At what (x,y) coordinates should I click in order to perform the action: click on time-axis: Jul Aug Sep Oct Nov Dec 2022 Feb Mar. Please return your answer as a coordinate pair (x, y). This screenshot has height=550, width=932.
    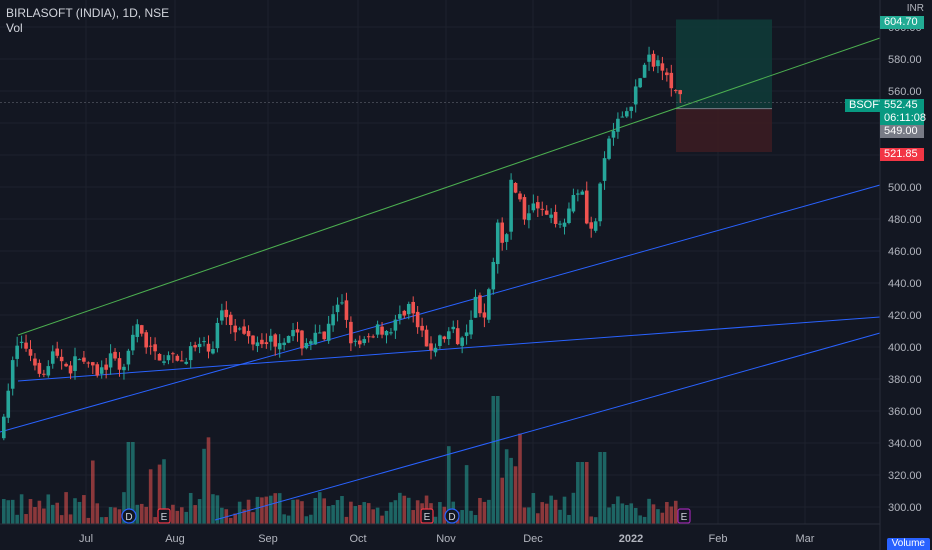
    Looking at the image, I should click on (440, 534).